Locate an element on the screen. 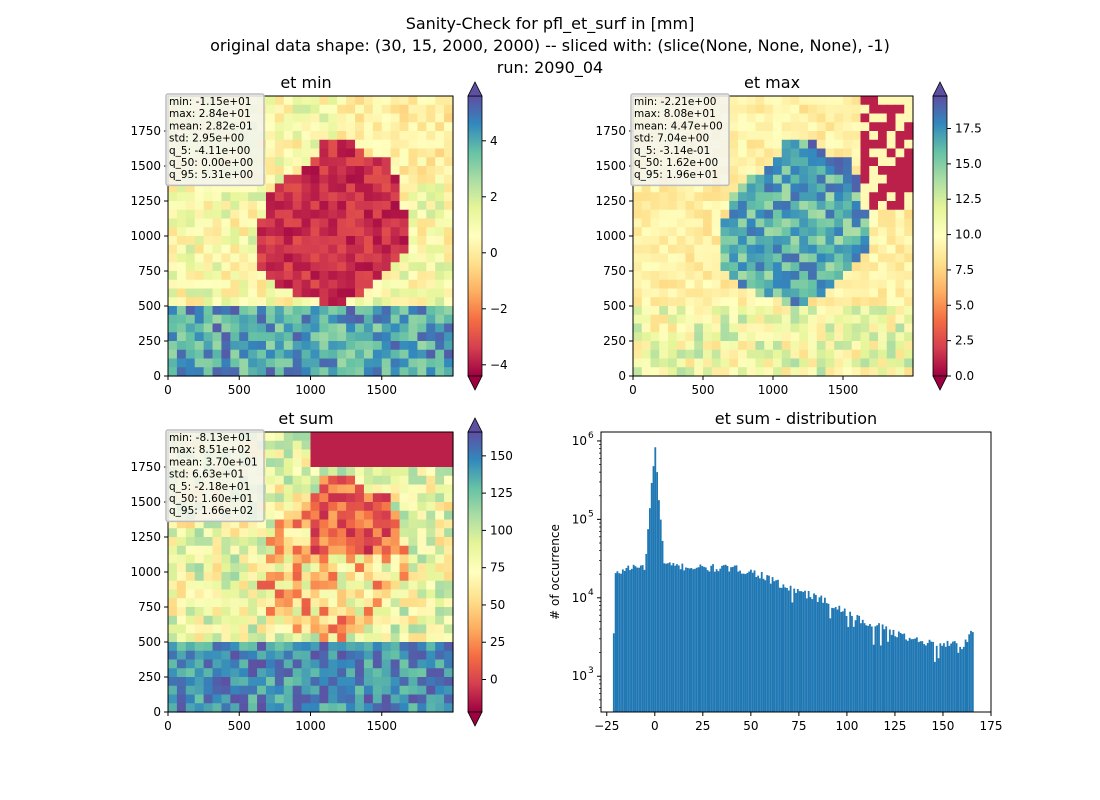 This screenshot has height=800, width=1100. stats-line: mean: 4.47e+00 is located at coordinates (678, 126).